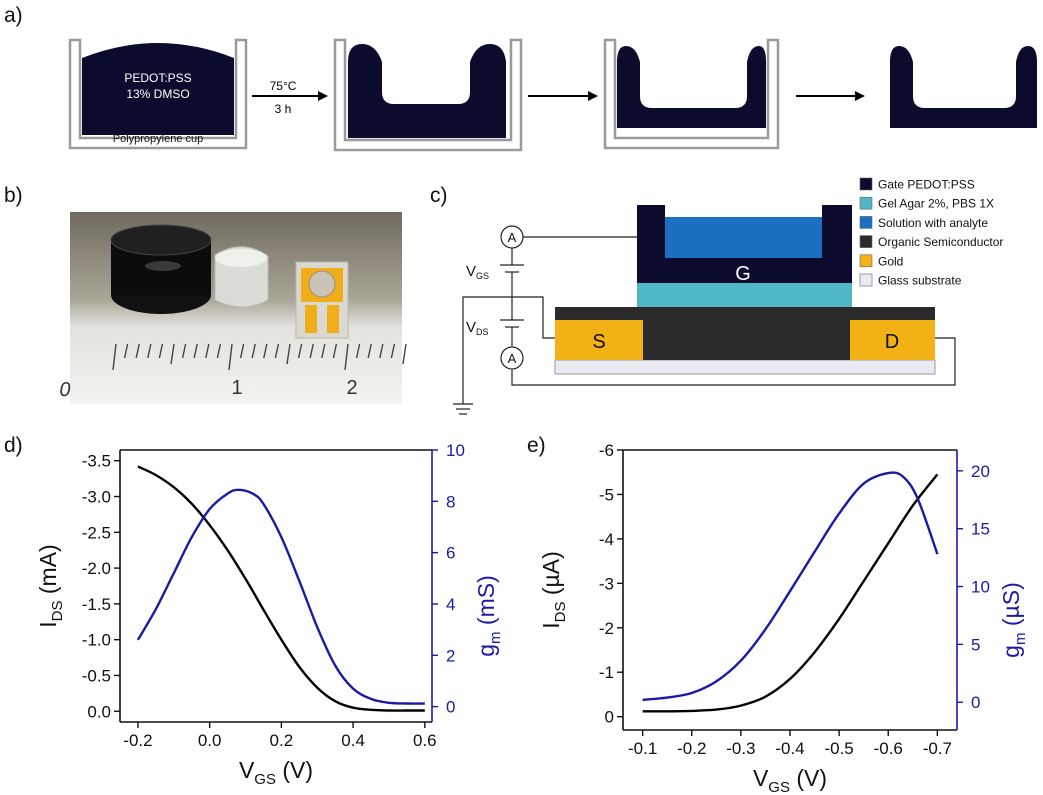 This screenshot has width=1043, height=795. Describe the element at coordinates (606, 494) in the screenshot. I see `y-tick-label: -5` at that location.